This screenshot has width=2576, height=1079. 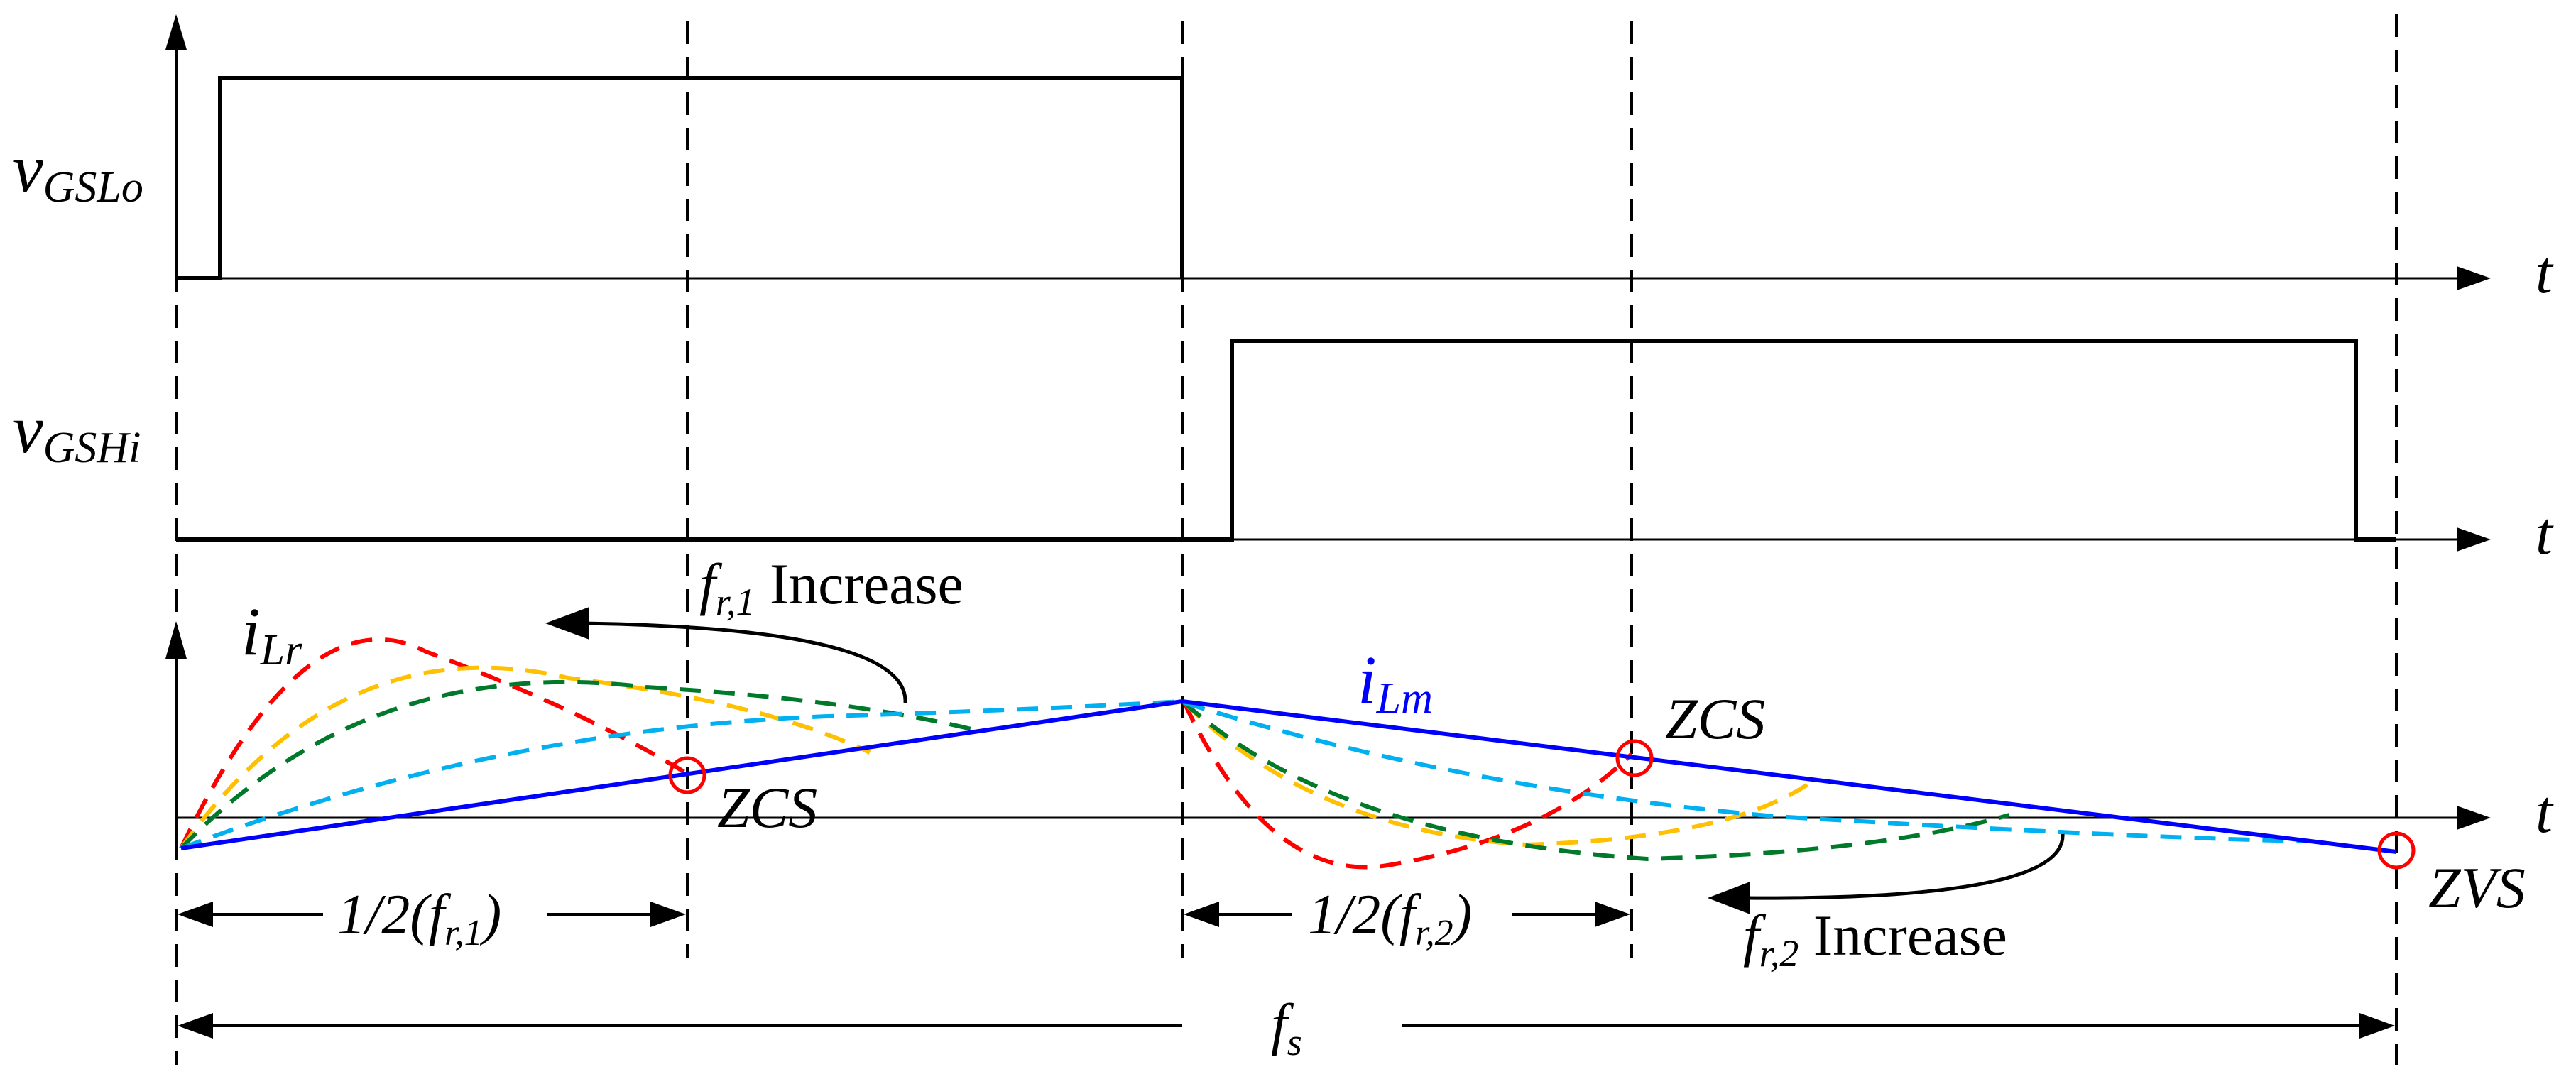 What do you see at coordinates (1905, 867) in the screenshot?
I see `fr2-increase-arrow-curve` at bounding box center [1905, 867].